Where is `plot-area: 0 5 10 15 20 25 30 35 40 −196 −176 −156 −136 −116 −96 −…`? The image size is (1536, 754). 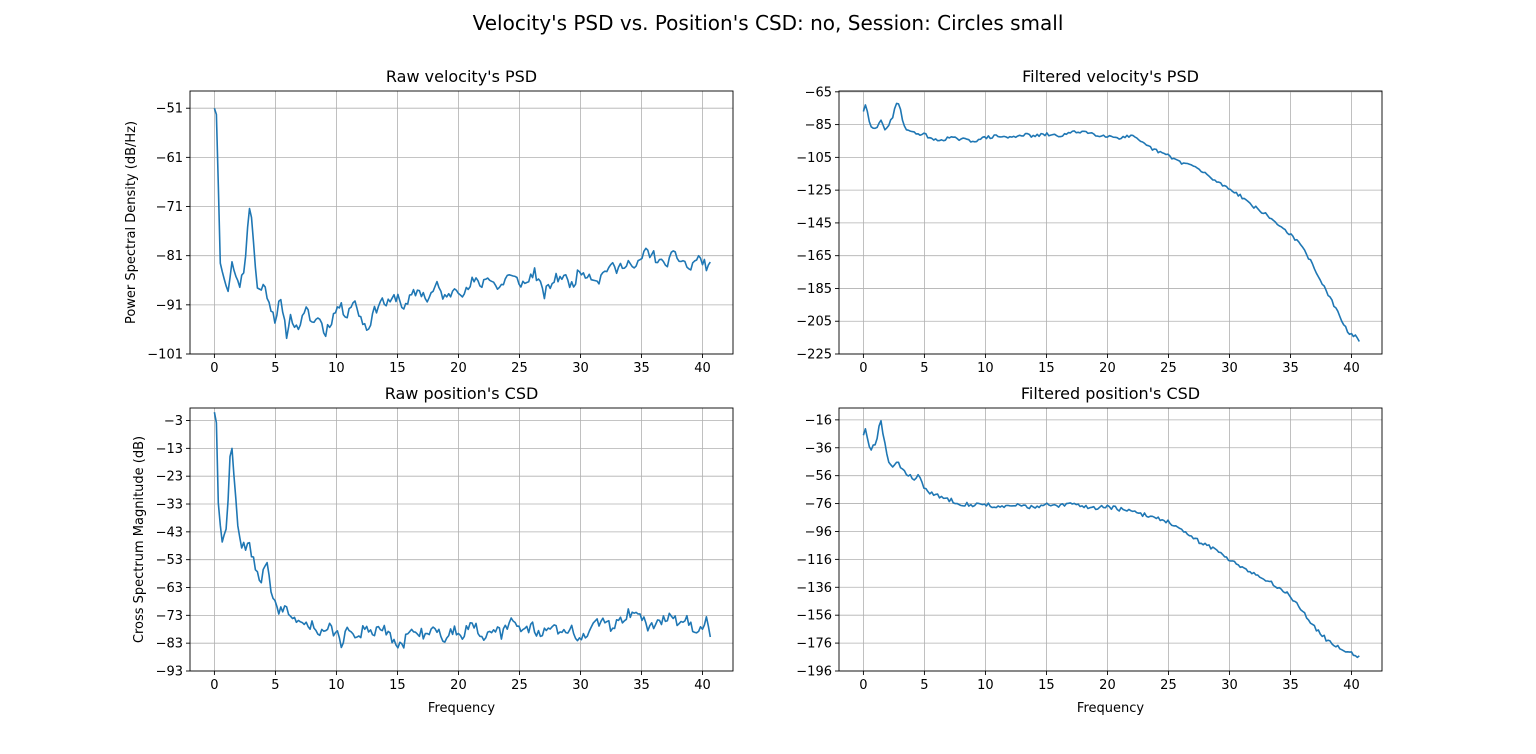
plot-area: 0 5 10 15 20 25 30 35 40 −196 −176 −156 −136 −116 −96 −… is located at coordinates (1089, 550).